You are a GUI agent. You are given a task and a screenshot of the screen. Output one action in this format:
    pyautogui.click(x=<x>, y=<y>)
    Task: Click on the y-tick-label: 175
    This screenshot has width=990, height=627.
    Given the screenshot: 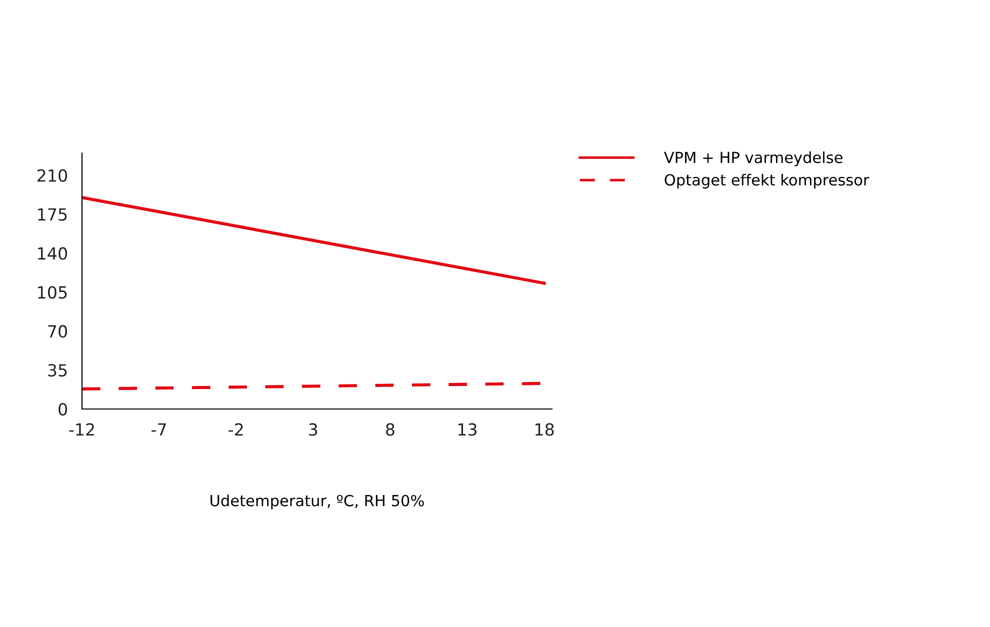 What is the action you would take?
    pyautogui.click(x=52, y=214)
    